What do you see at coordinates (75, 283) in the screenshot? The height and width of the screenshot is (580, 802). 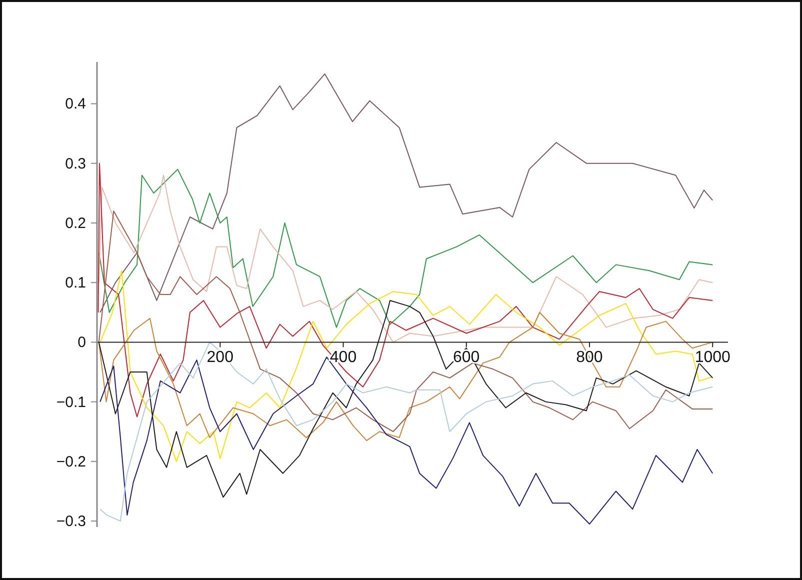 I see `y-tick-label: 0.1` at bounding box center [75, 283].